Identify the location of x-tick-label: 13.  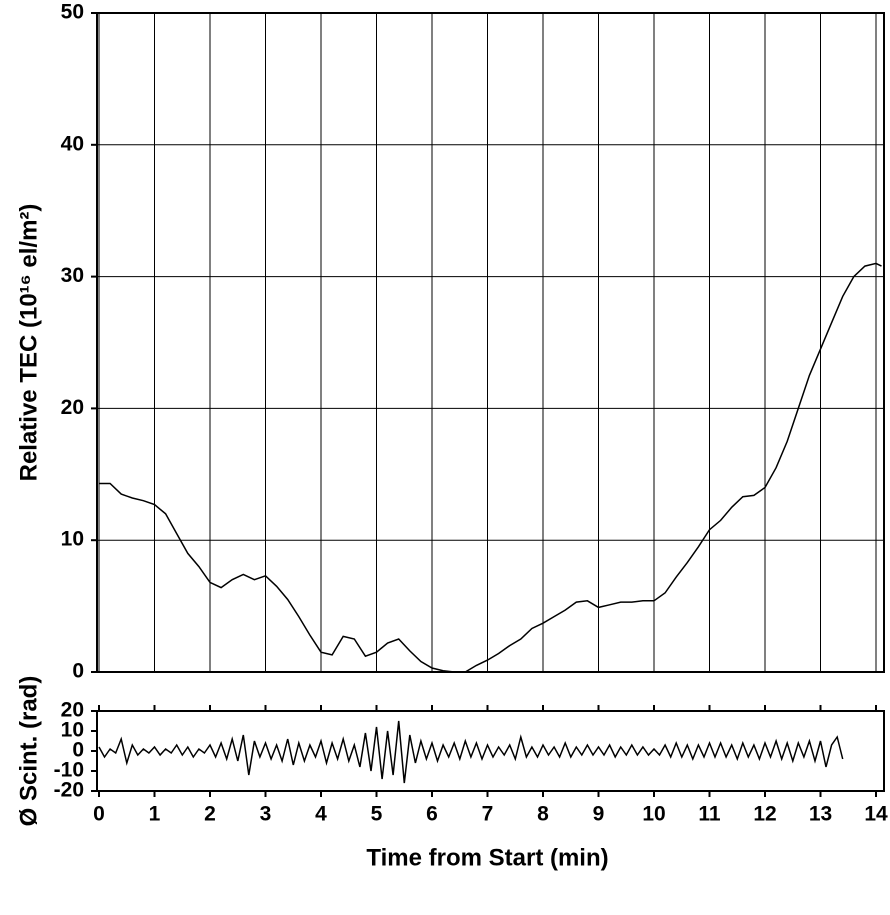
(820, 814).